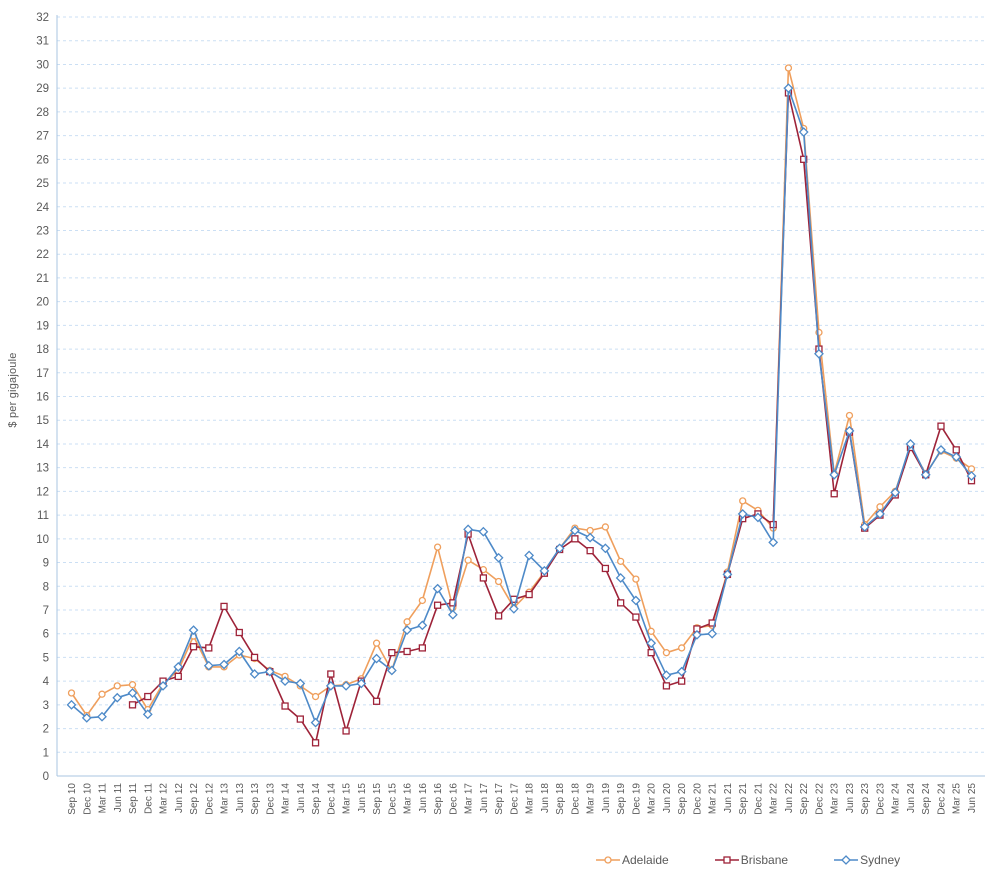 This screenshot has height=888, width=992. Describe the element at coordinates (72, 799) in the screenshot. I see `x-tick-label: Sep 10` at that location.